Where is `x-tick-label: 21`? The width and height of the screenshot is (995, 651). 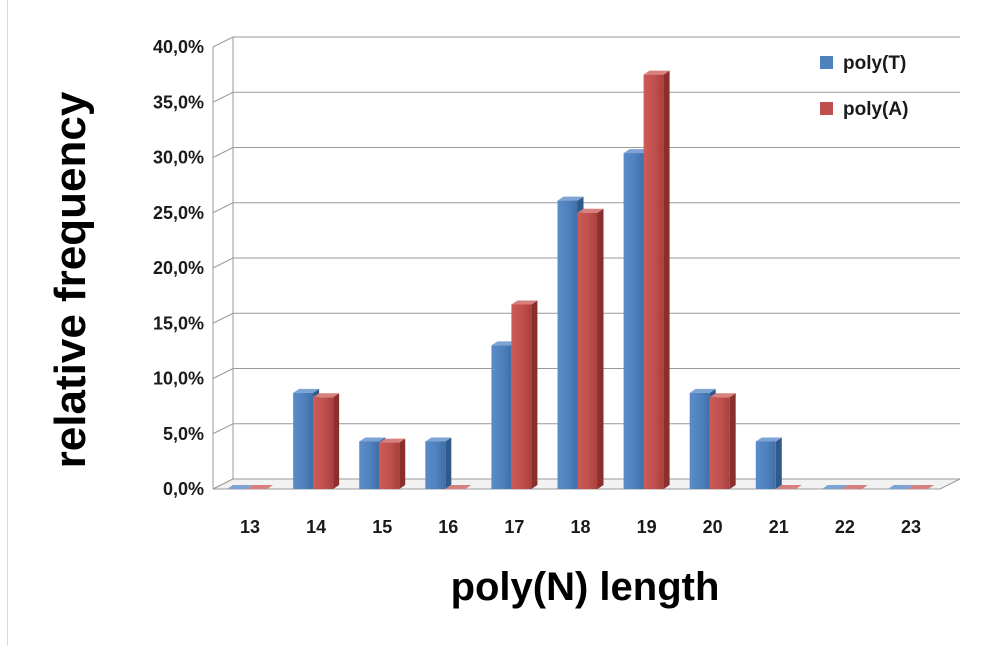
x-tick-label: 21 is located at coordinates (779, 527).